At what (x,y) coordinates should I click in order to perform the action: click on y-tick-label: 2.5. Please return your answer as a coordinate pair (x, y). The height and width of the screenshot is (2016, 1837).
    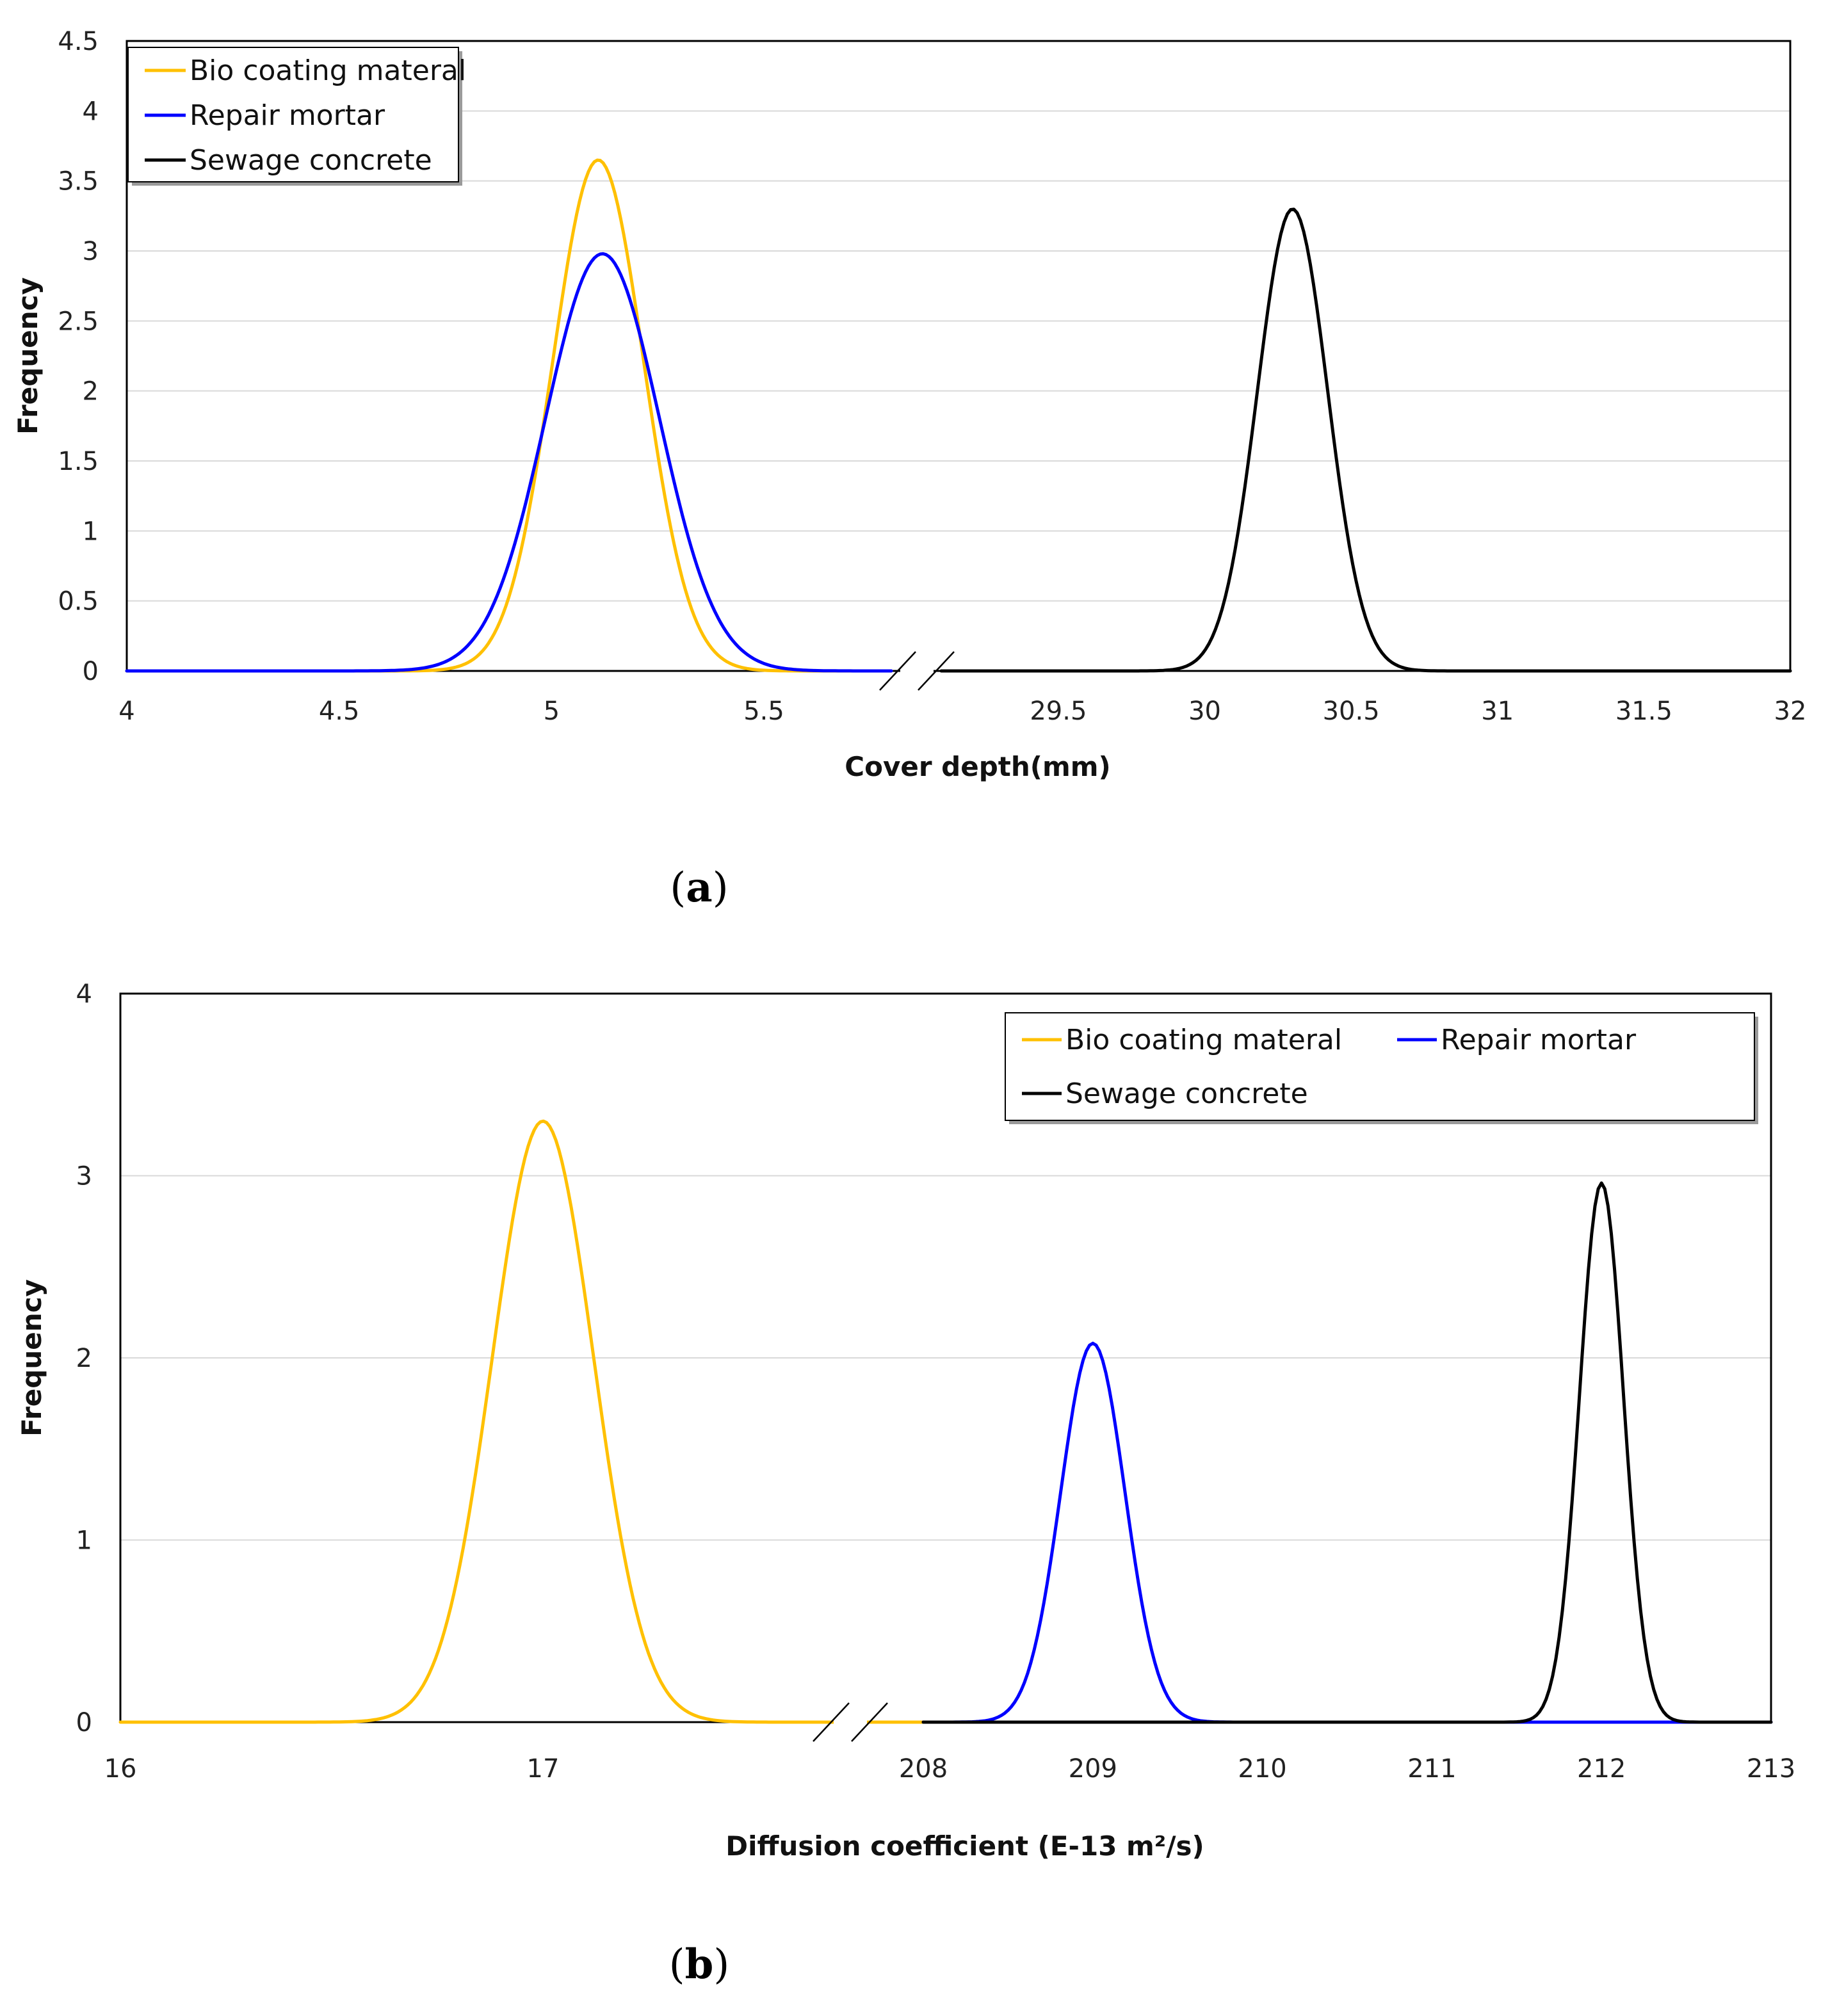
    Looking at the image, I should click on (78, 321).